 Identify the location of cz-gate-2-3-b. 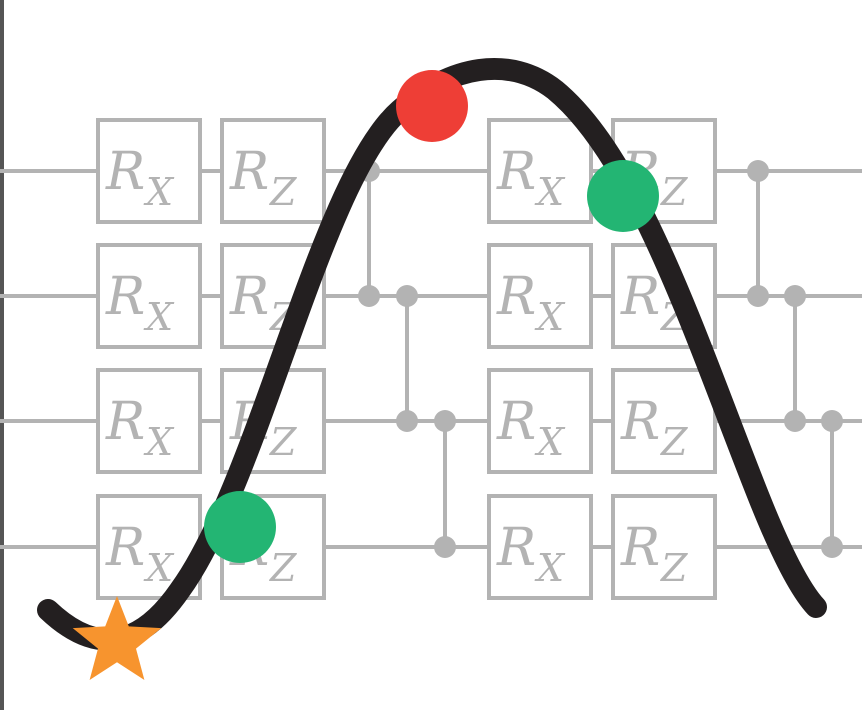
(795, 358).